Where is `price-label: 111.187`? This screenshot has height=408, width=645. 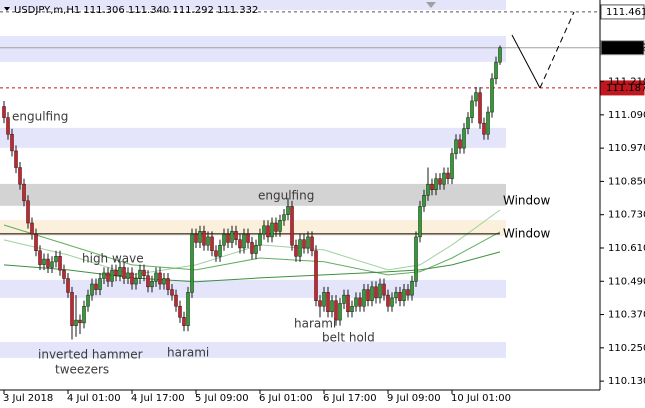 price-label: 111.187 is located at coordinates (625, 88).